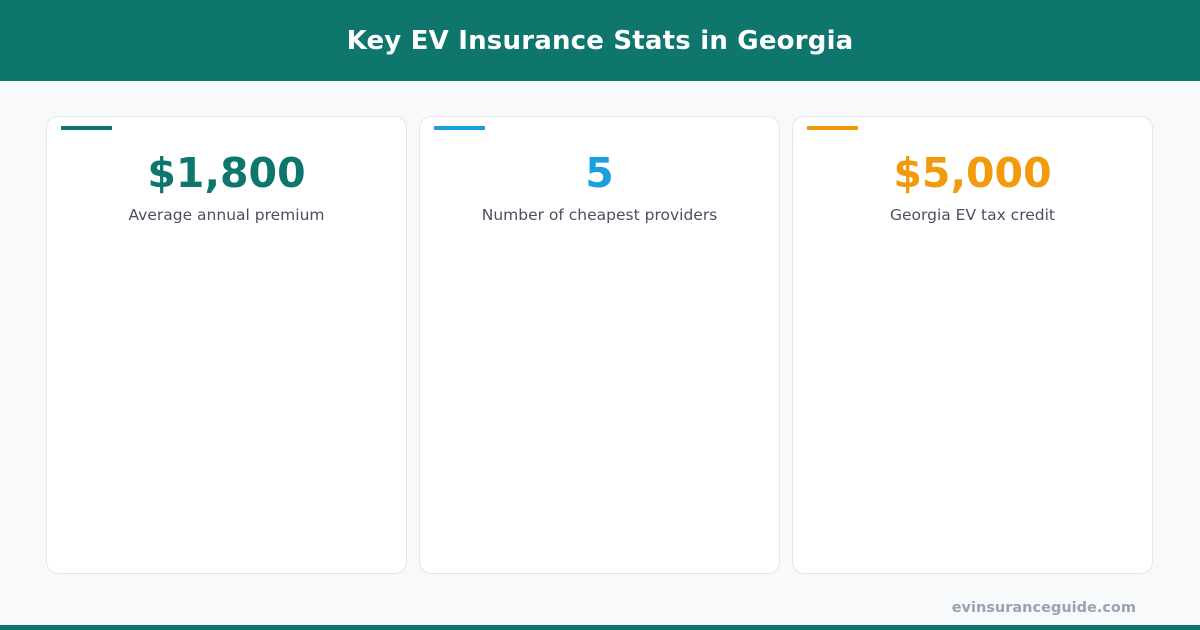  What do you see at coordinates (599, 173) in the screenshot?
I see `stat-value: 5` at bounding box center [599, 173].